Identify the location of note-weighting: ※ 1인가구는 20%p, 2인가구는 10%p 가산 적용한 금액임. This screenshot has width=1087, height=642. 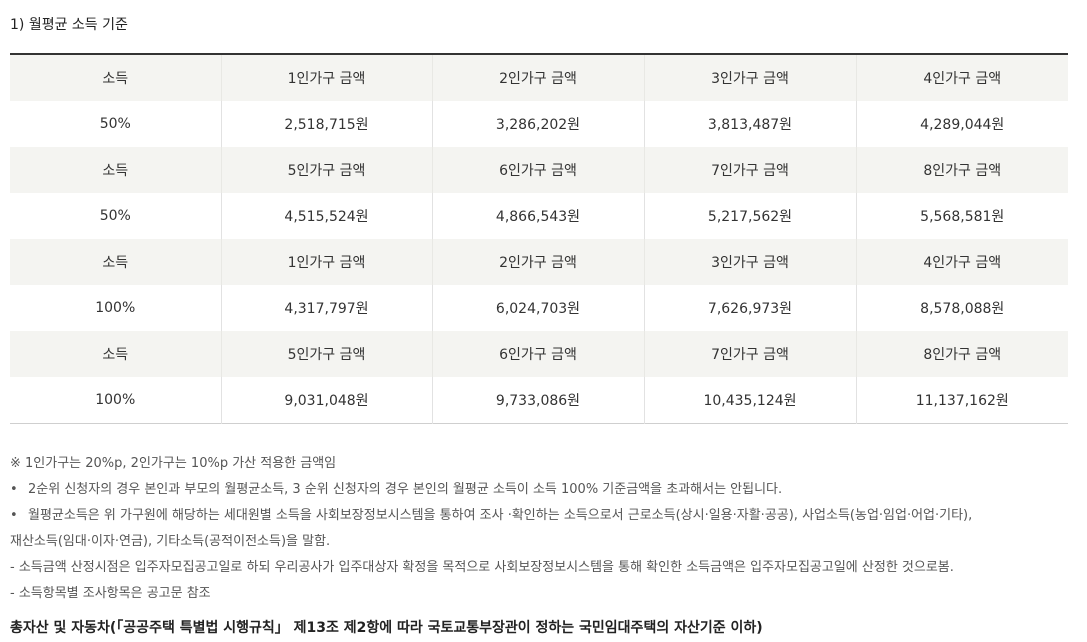
(173, 463).